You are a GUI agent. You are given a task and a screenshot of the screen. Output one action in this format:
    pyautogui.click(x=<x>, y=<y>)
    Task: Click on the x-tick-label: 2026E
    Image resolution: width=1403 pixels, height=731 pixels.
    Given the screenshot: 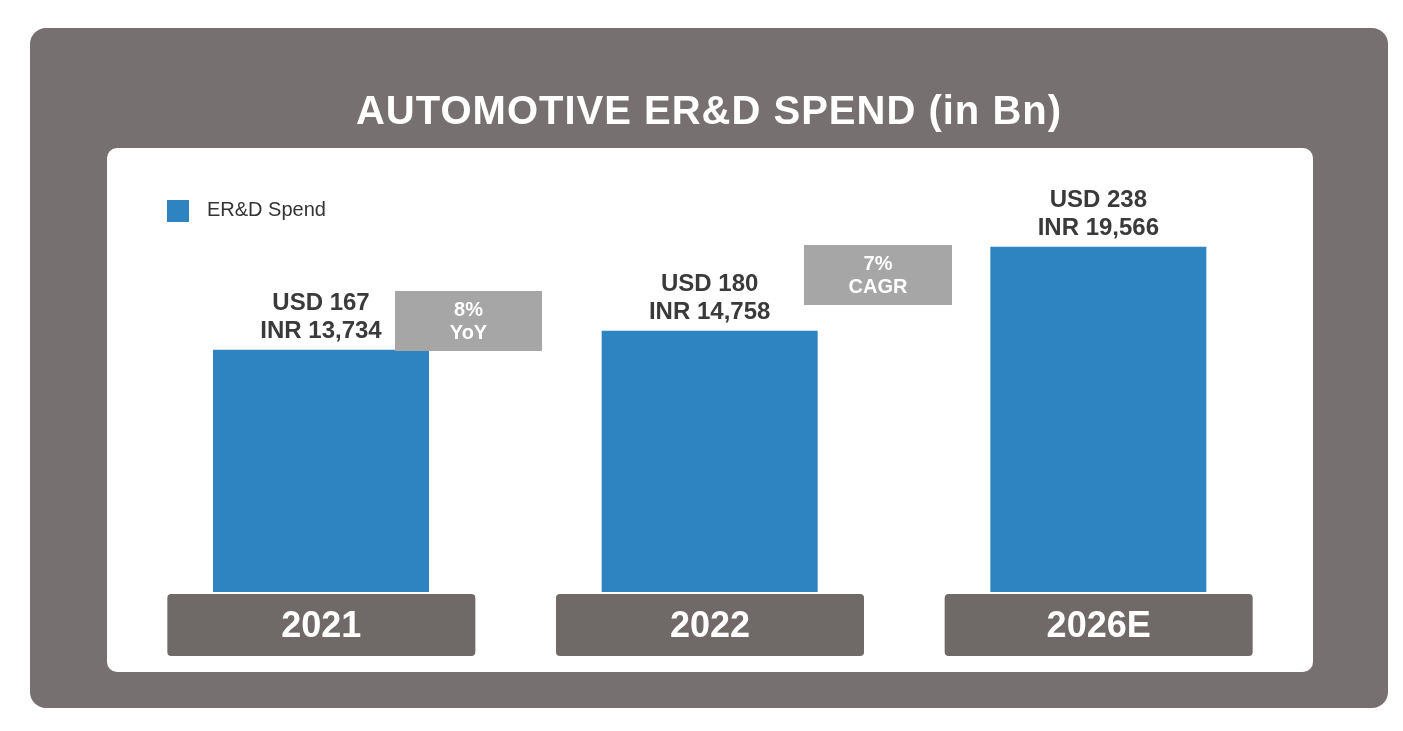 What is the action you would take?
    pyautogui.click(x=1098, y=624)
    